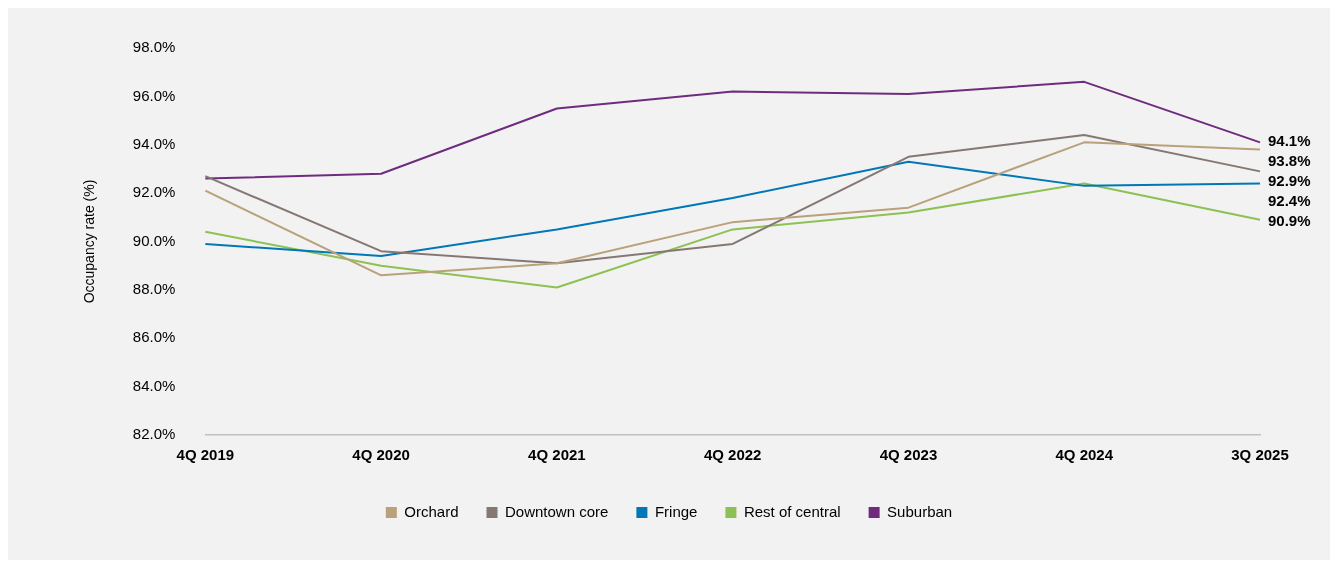 The height and width of the screenshot is (563, 1338). I want to click on legend-label: Orchard, so click(431, 511).